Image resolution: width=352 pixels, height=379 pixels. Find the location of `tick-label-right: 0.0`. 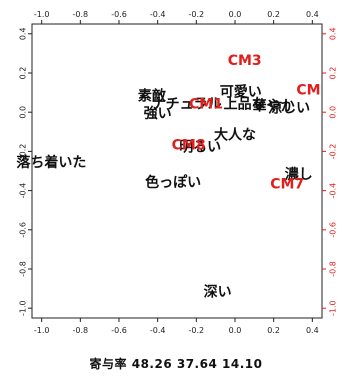

tick-label-right: 0.0 is located at coordinates (333, 112).